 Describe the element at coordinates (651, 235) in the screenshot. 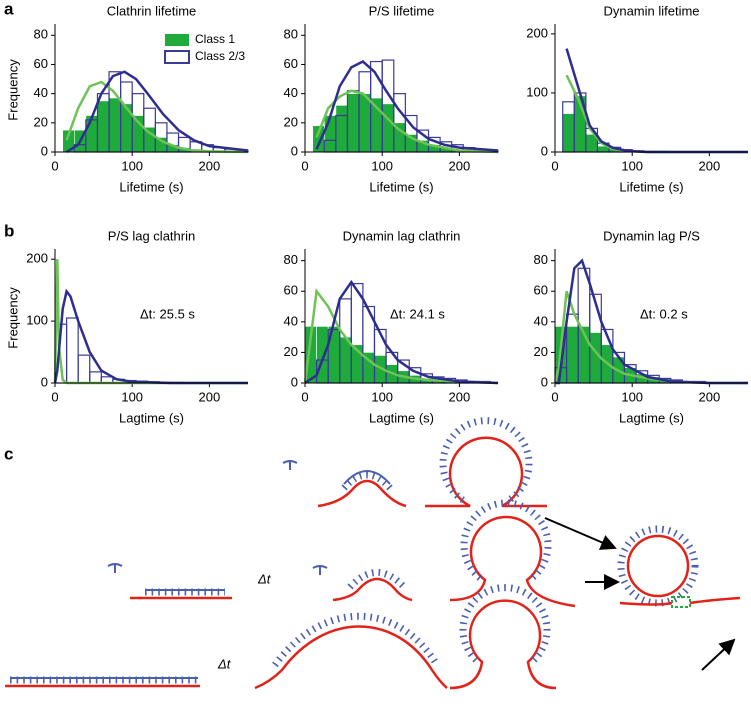

I see `chart-title: Dynamin lag P/S` at that location.